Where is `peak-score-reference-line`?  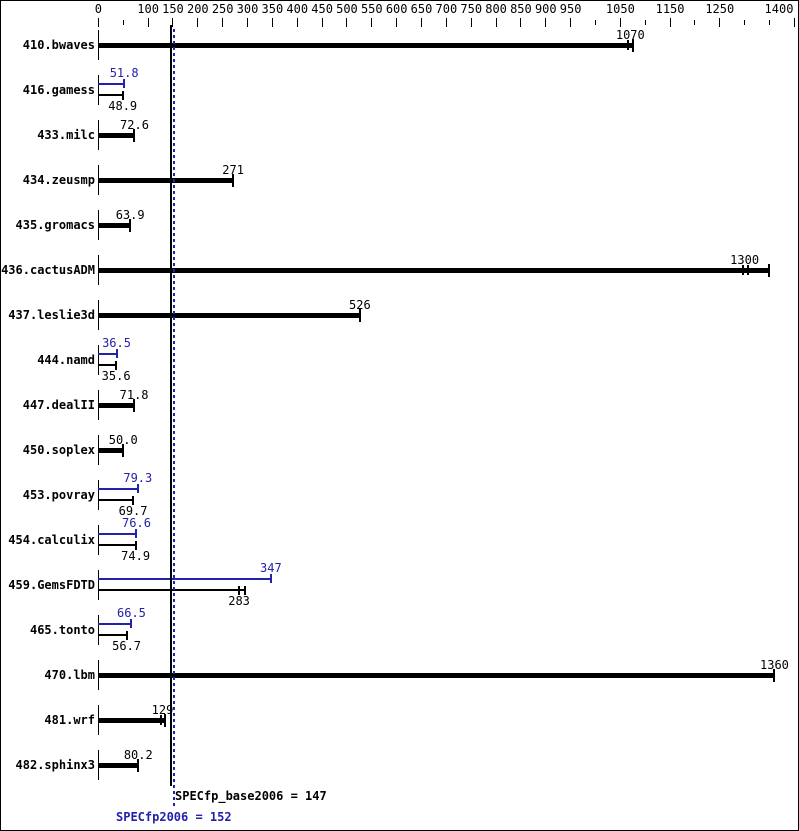 peak-score-reference-line is located at coordinates (173, 418).